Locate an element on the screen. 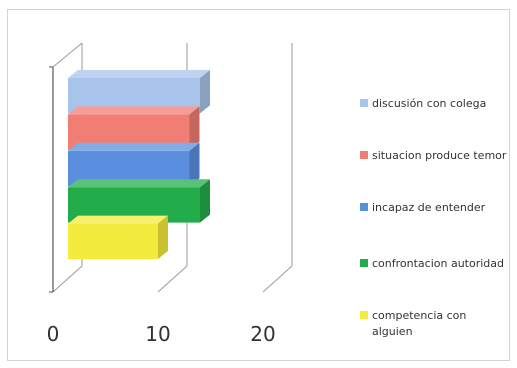 This screenshot has height=368, width=517. x-tick-label-2: 20 is located at coordinates (262, 334).